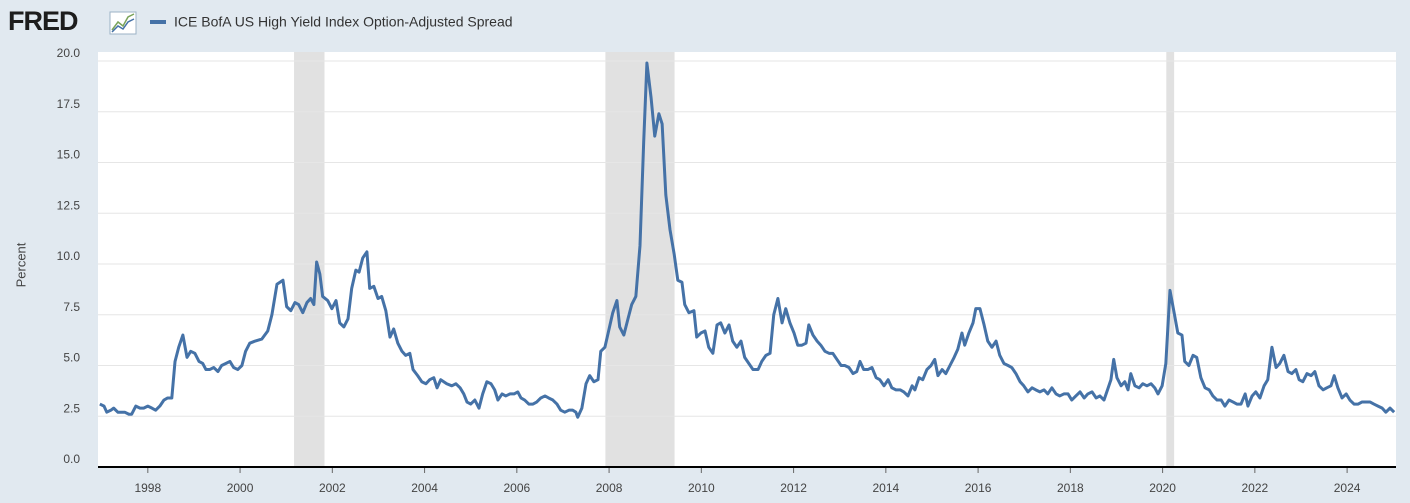 The width and height of the screenshot is (1410, 503). Describe the element at coordinates (1255, 488) in the screenshot. I see `x-tick-label: 2022` at that location.